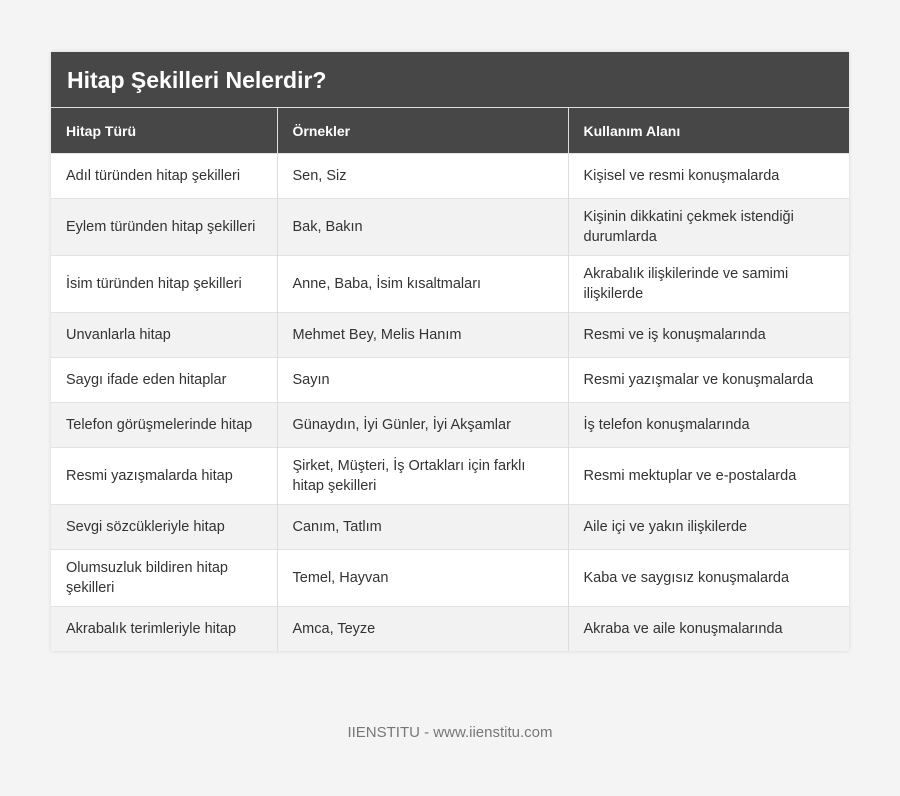 The height and width of the screenshot is (796, 900). I want to click on table-cell: Temel, Hayvan, so click(423, 578).